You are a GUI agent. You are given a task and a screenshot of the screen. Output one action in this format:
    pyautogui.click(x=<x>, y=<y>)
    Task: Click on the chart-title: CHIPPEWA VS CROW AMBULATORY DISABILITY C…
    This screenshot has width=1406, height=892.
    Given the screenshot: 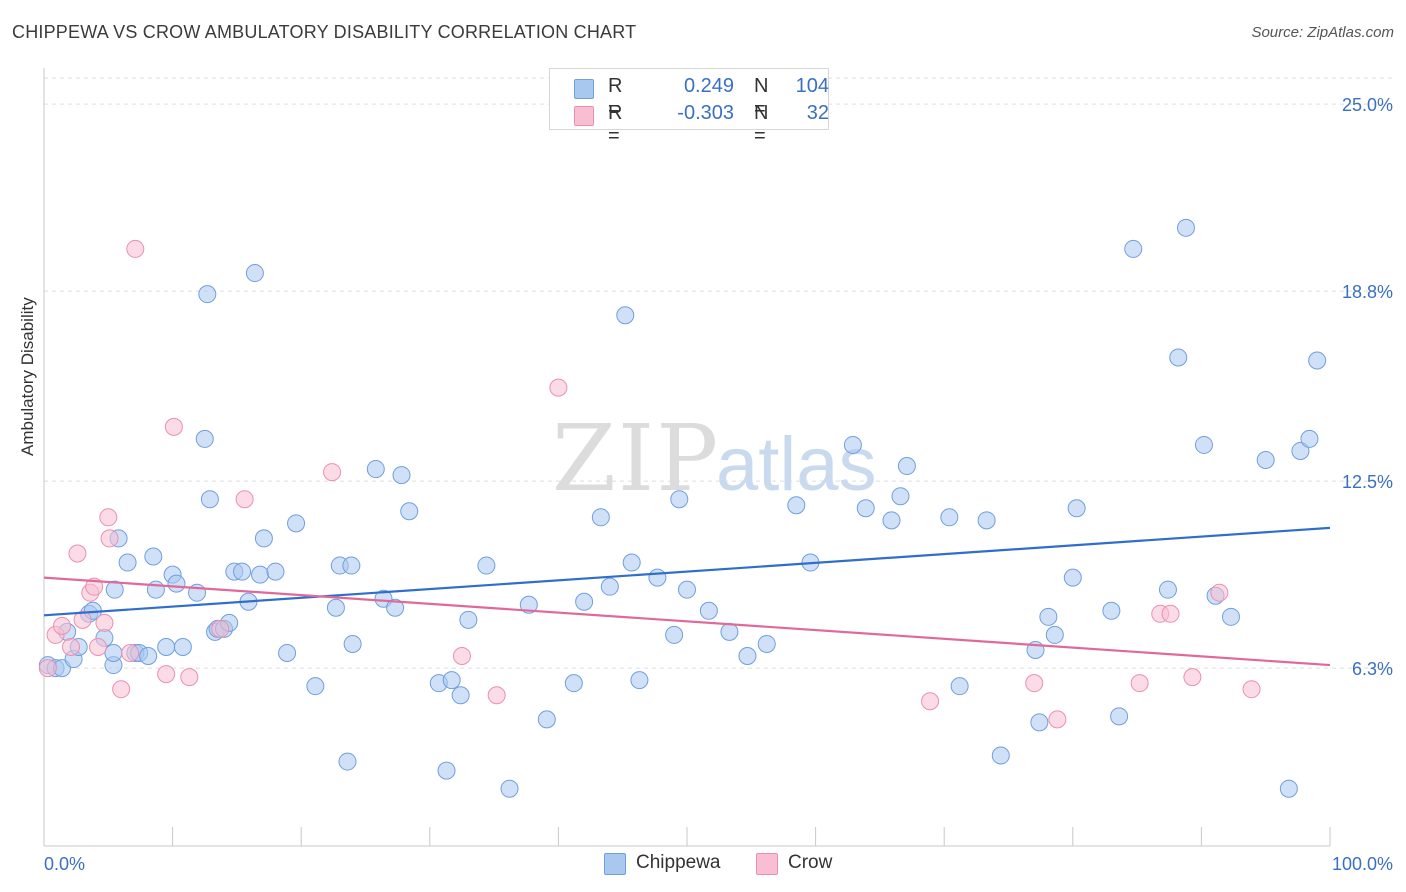 What is the action you would take?
    pyautogui.click(x=324, y=32)
    